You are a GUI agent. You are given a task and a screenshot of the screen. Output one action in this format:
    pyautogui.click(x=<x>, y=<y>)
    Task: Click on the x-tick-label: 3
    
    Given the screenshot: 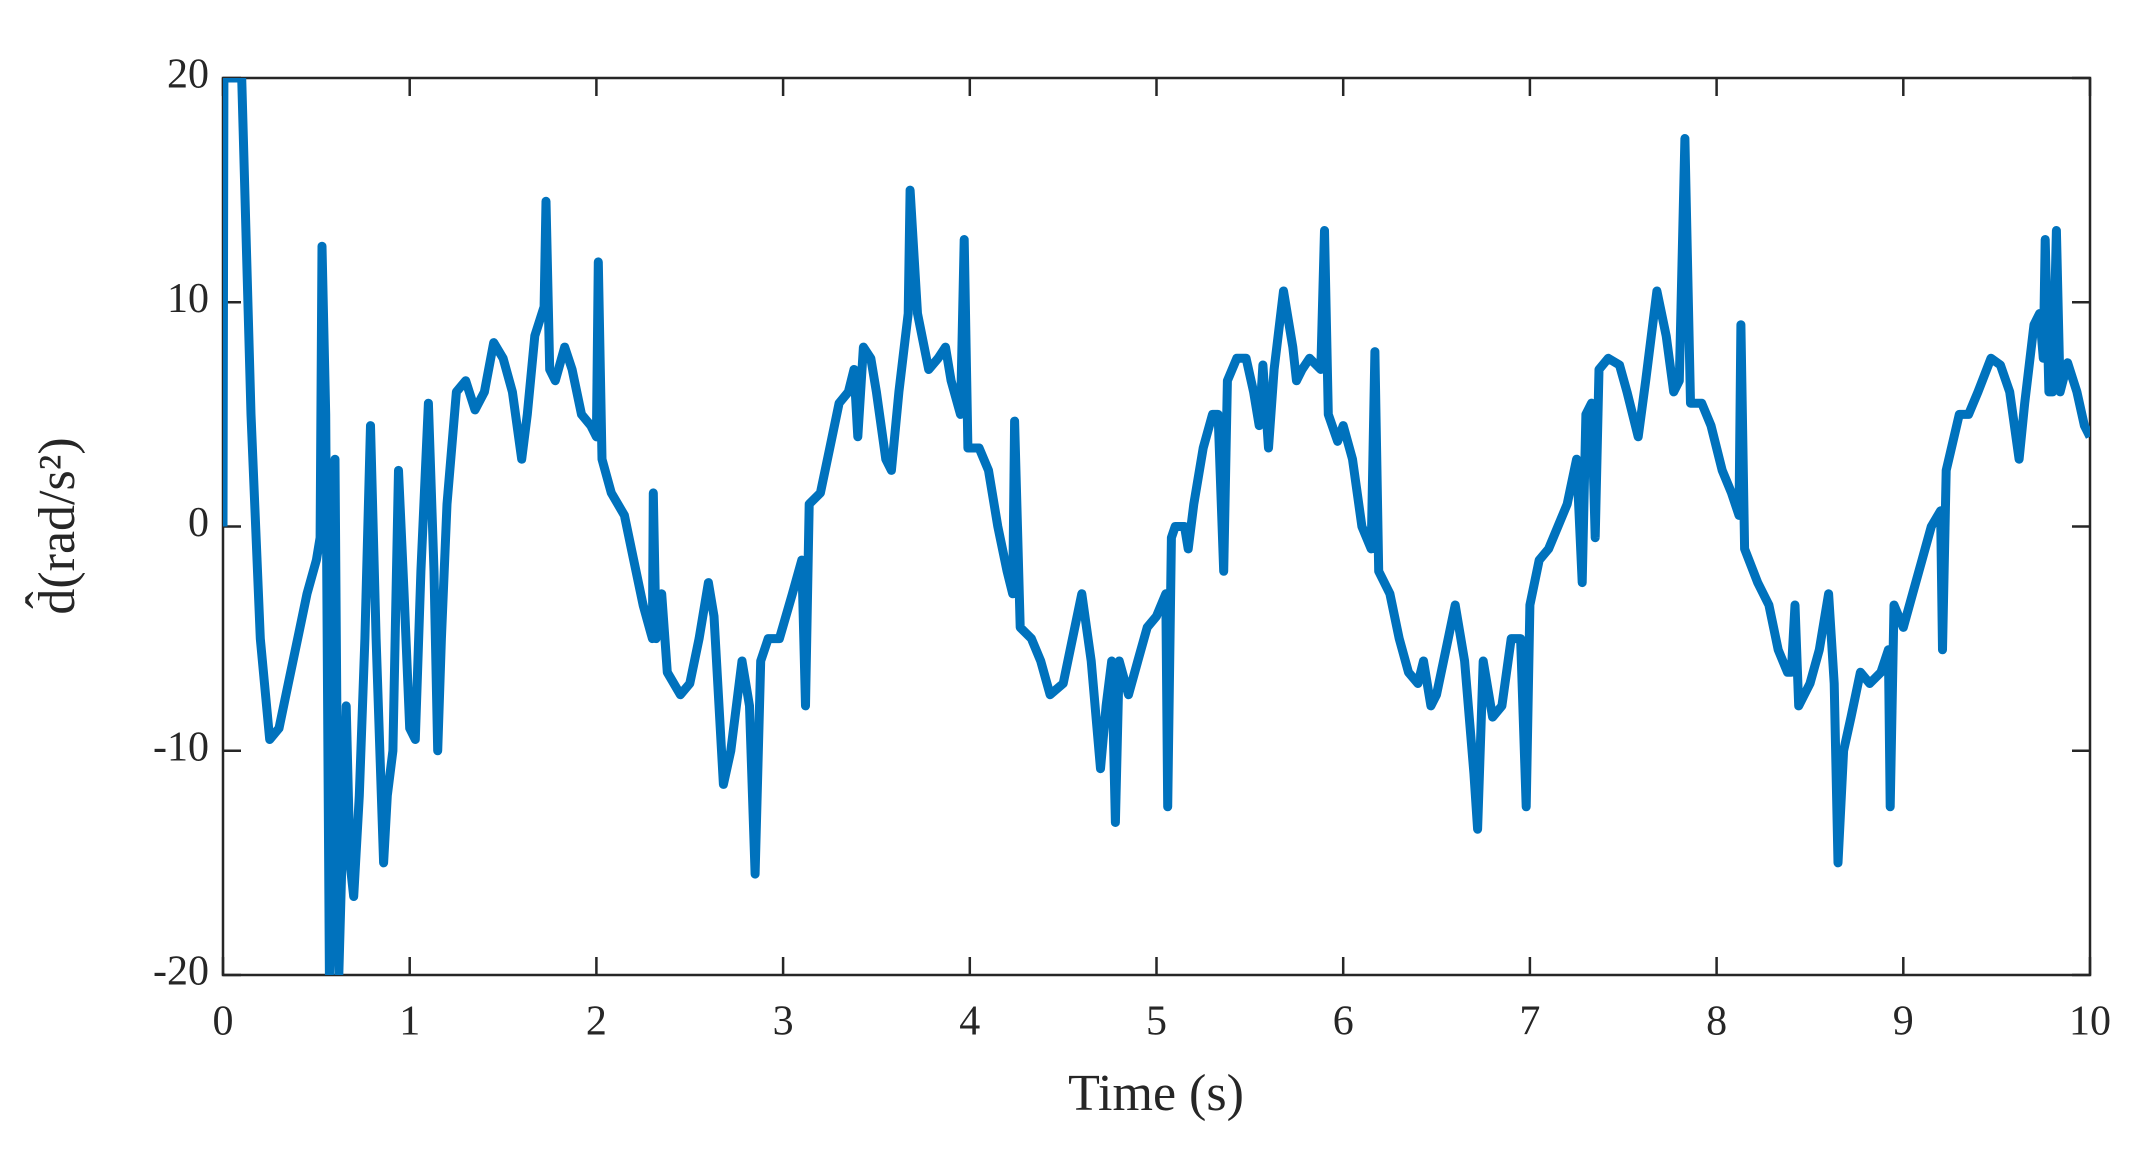 What is the action you would take?
    pyautogui.click(x=783, y=1022)
    